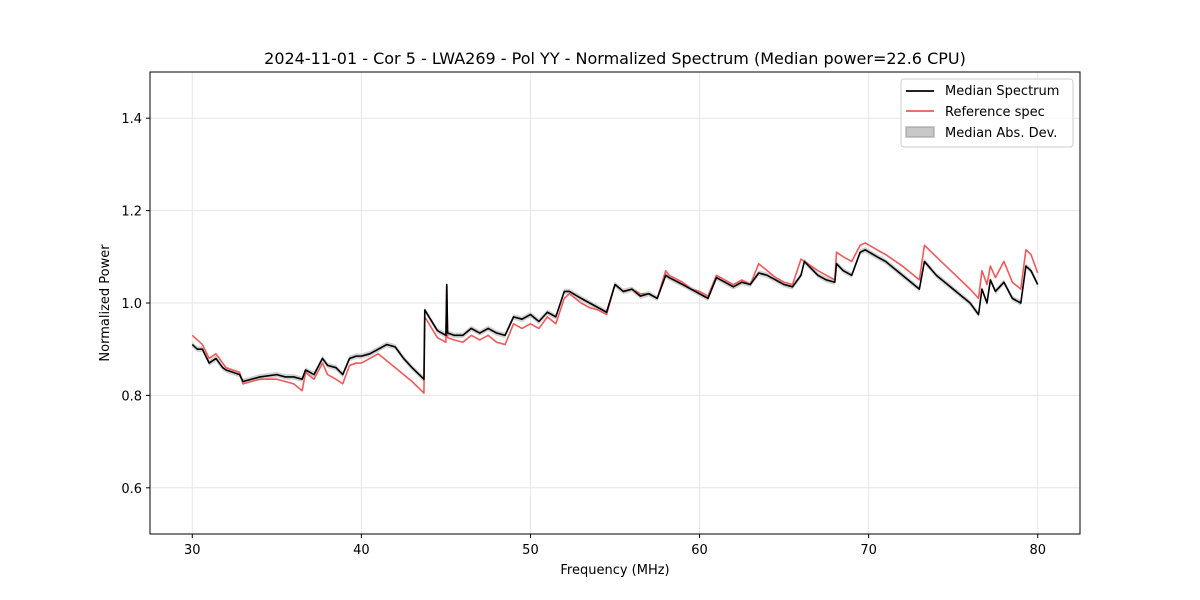  I want to click on x-tick-label: 60, so click(699, 550).